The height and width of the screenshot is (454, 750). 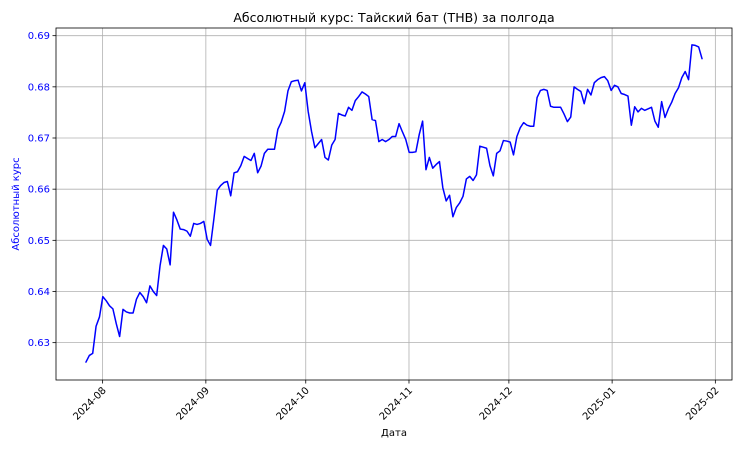 I want to click on y-tick-label: 0.66, so click(x=39, y=190).